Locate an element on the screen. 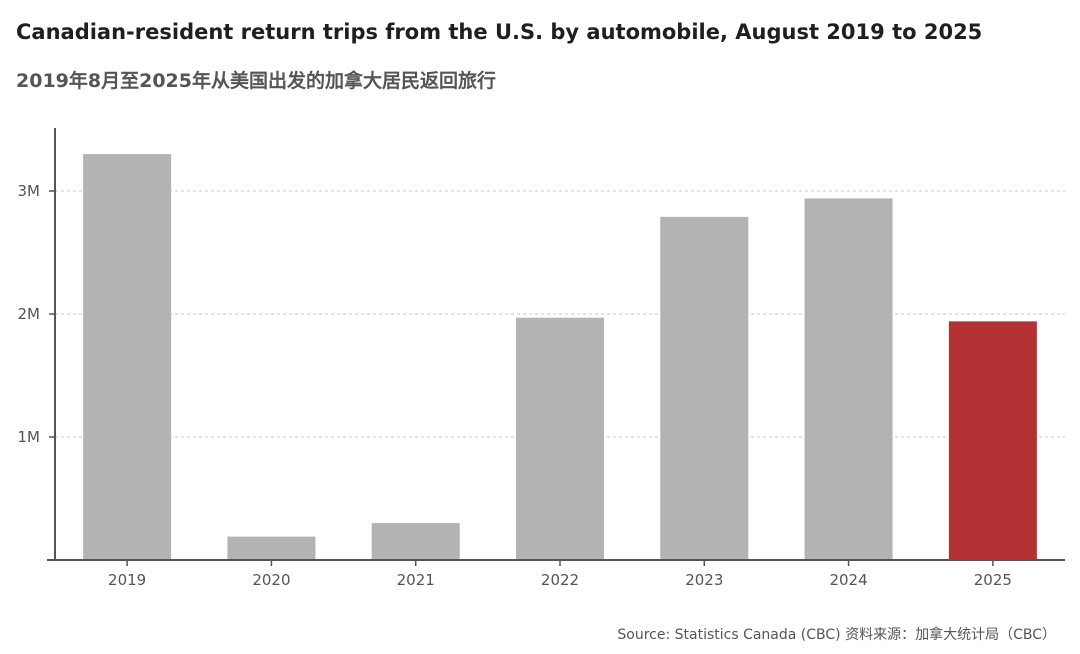  y-tick-label: 3M is located at coordinates (29, 191).